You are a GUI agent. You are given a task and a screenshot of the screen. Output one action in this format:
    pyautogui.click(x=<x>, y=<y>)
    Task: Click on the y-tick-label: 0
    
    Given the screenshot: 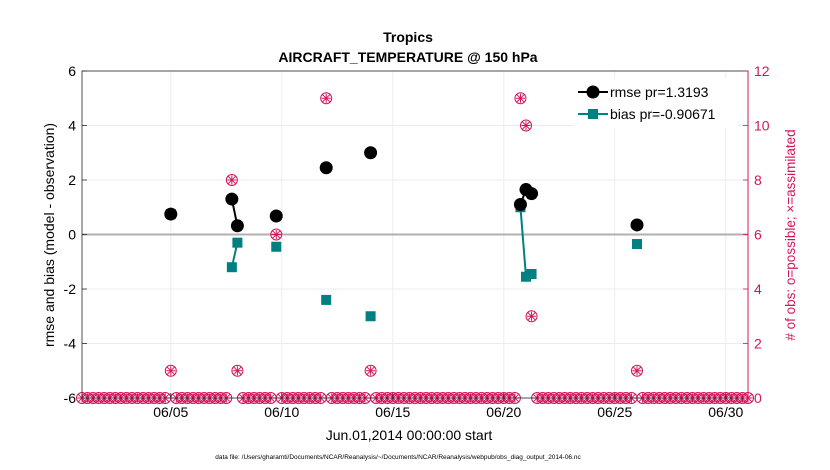 What is the action you would take?
    pyautogui.click(x=72, y=235)
    